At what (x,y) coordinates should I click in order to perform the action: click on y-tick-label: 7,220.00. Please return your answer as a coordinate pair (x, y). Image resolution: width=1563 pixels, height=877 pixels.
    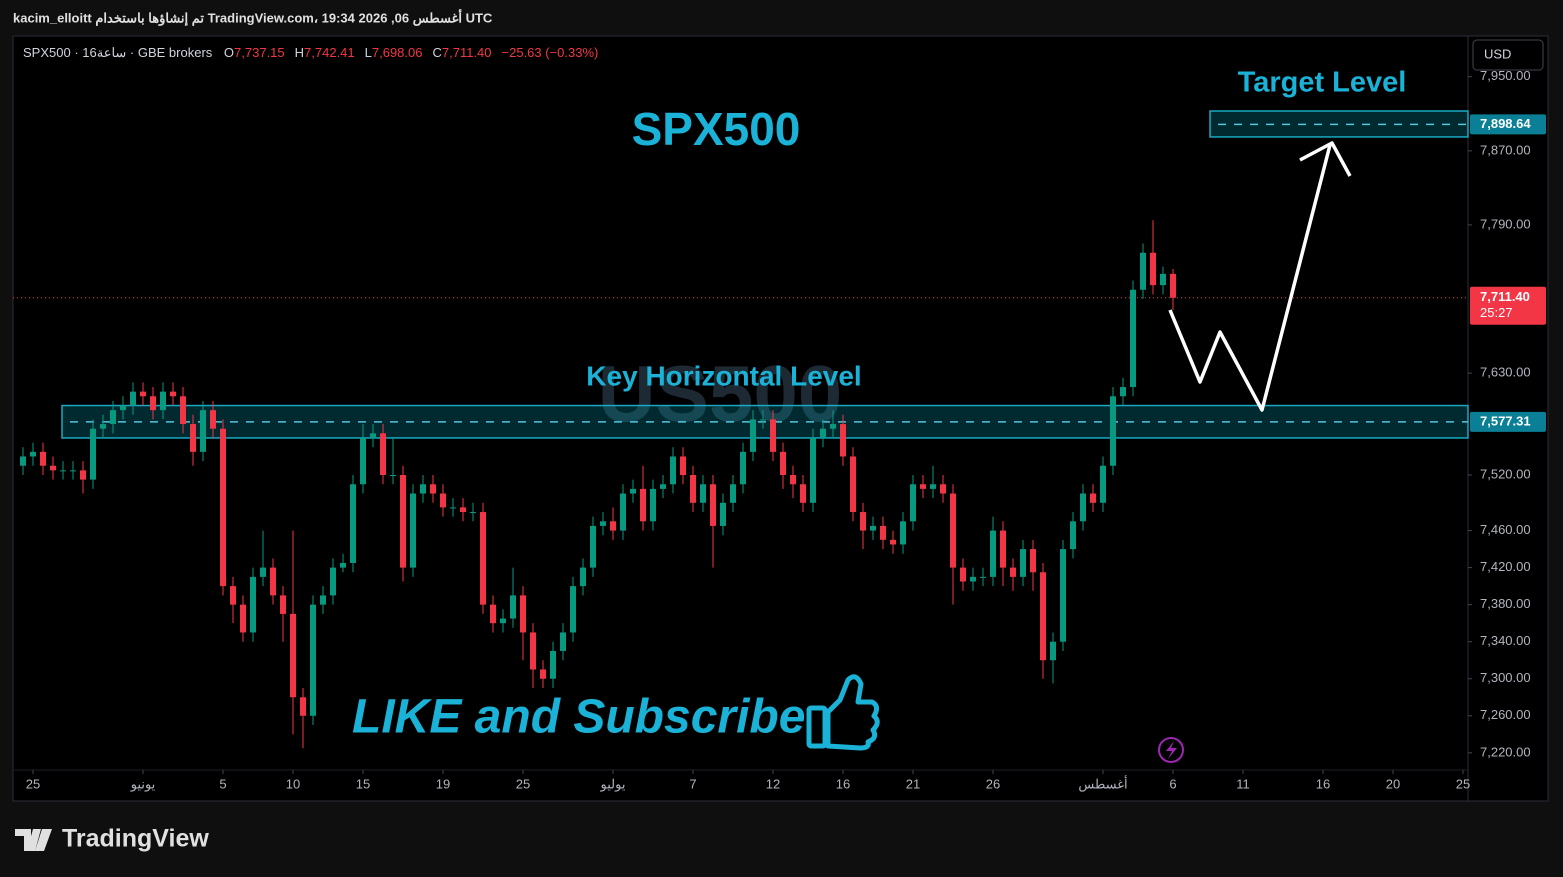
    Looking at the image, I should click on (1505, 751).